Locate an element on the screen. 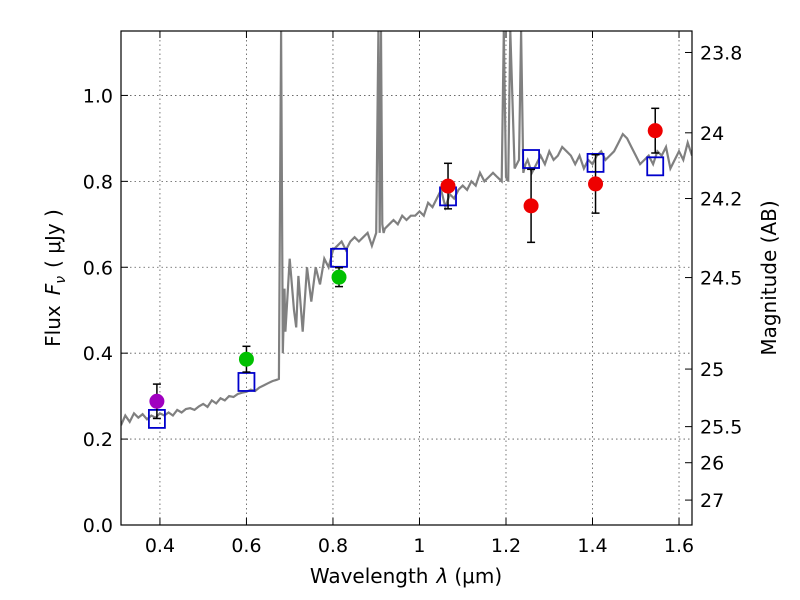 The height and width of the screenshot is (600, 800). y2-tick-label: 24 is located at coordinates (712, 134).